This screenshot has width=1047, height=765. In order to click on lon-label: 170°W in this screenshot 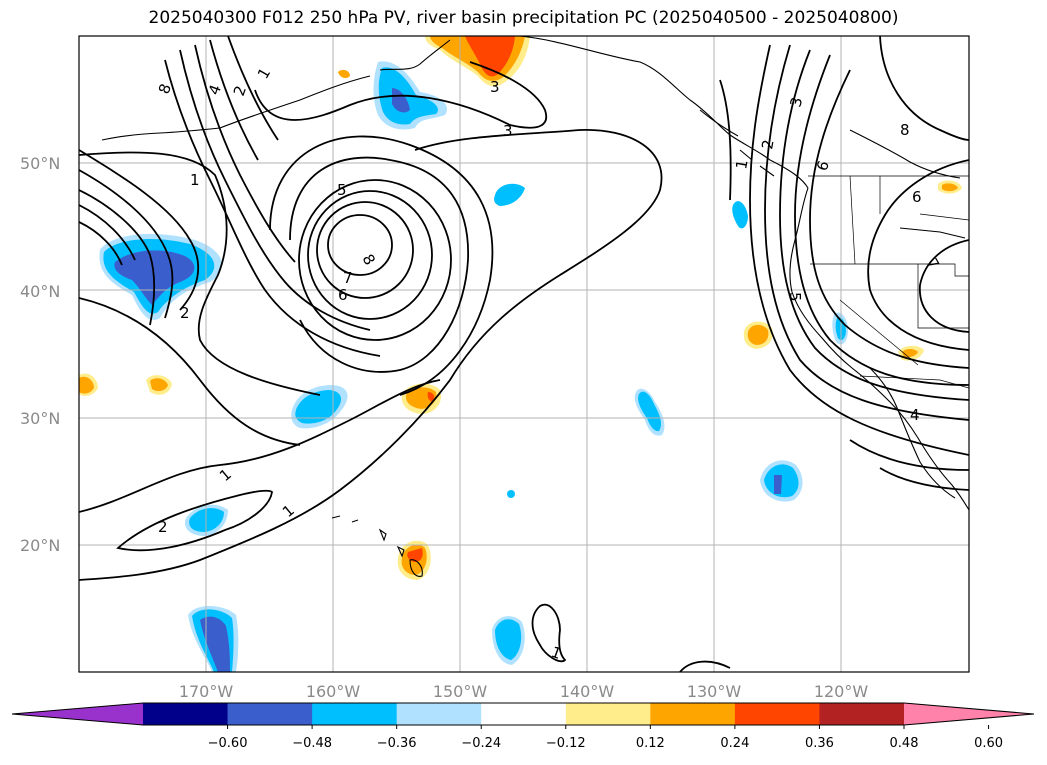, I will do `click(206, 691)`.